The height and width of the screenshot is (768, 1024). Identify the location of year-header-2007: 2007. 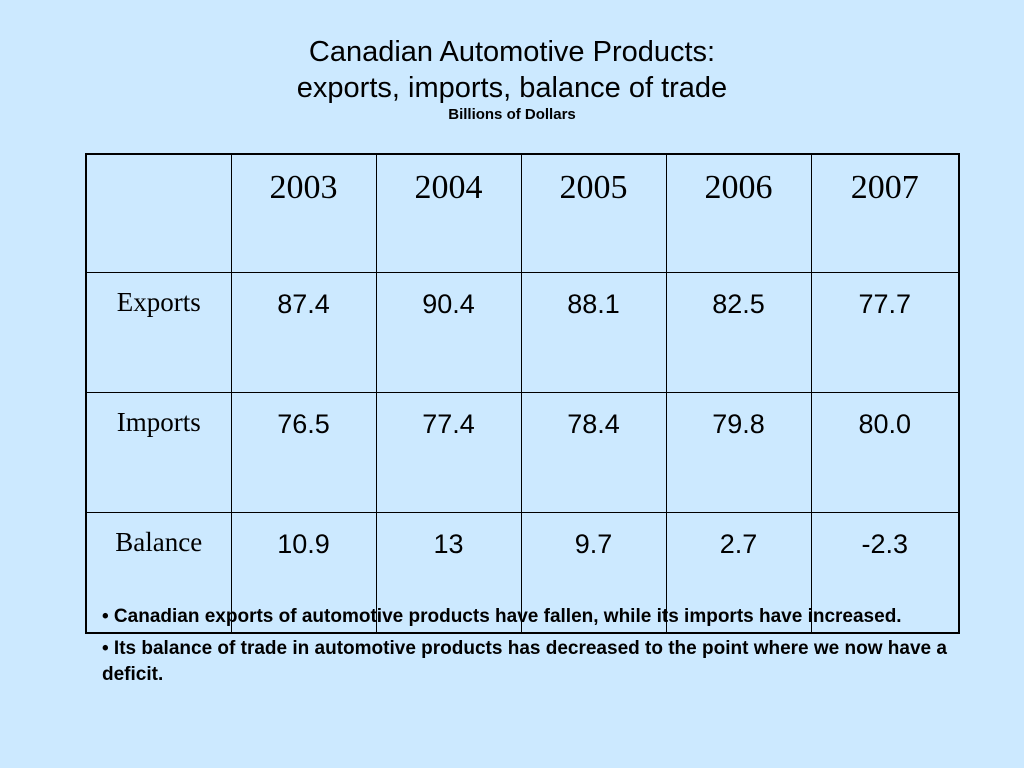
(885, 213).